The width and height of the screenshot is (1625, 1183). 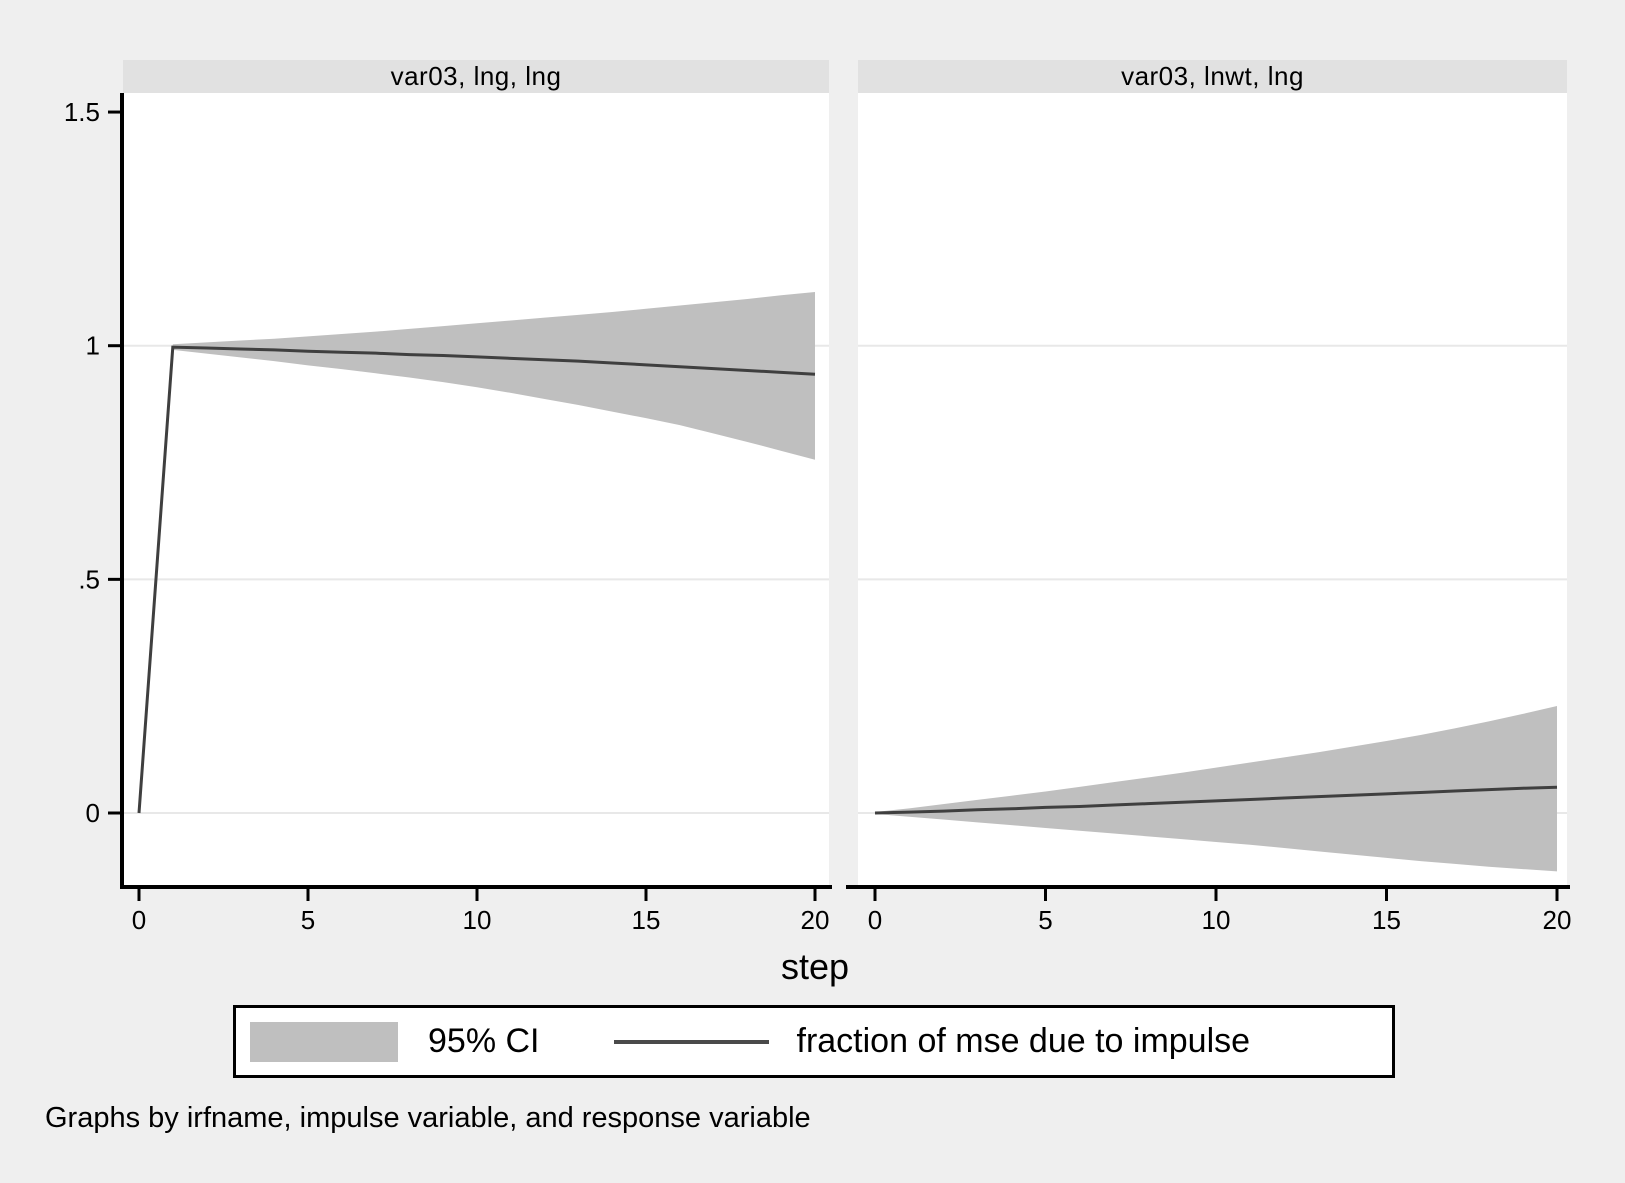 I want to click on y-tick-label: 0, so click(x=93, y=813).